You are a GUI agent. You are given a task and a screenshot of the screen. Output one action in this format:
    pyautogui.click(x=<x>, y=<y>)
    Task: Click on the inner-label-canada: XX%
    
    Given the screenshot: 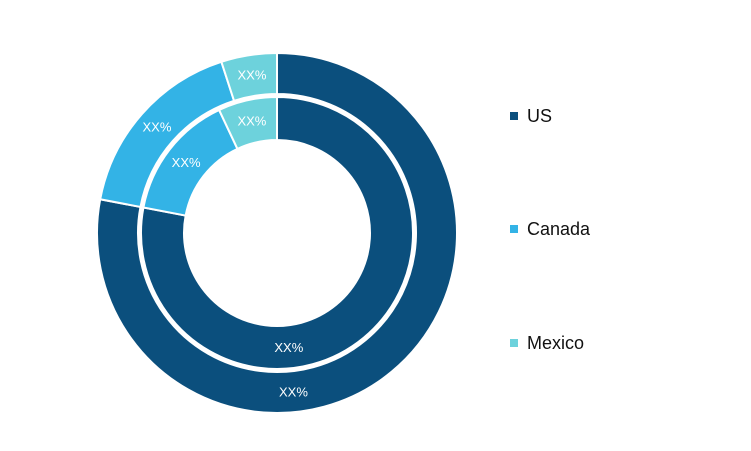 What is the action you would take?
    pyautogui.click(x=186, y=162)
    